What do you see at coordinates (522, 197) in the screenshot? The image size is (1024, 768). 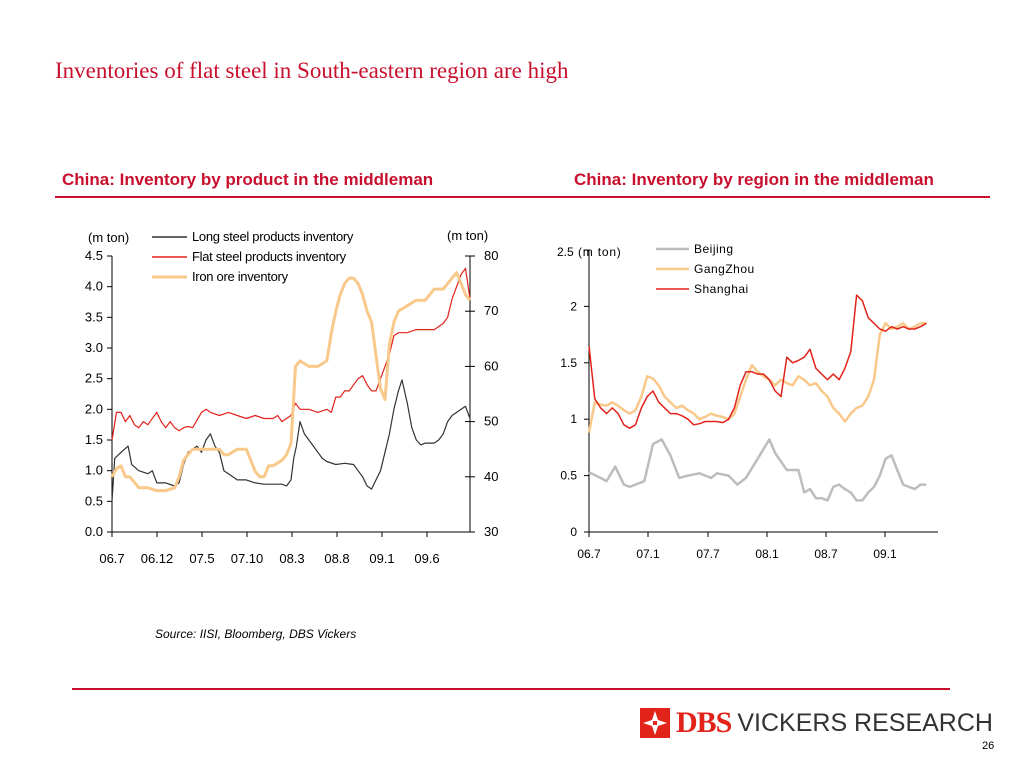 I see `top-divider` at bounding box center [522, 197].